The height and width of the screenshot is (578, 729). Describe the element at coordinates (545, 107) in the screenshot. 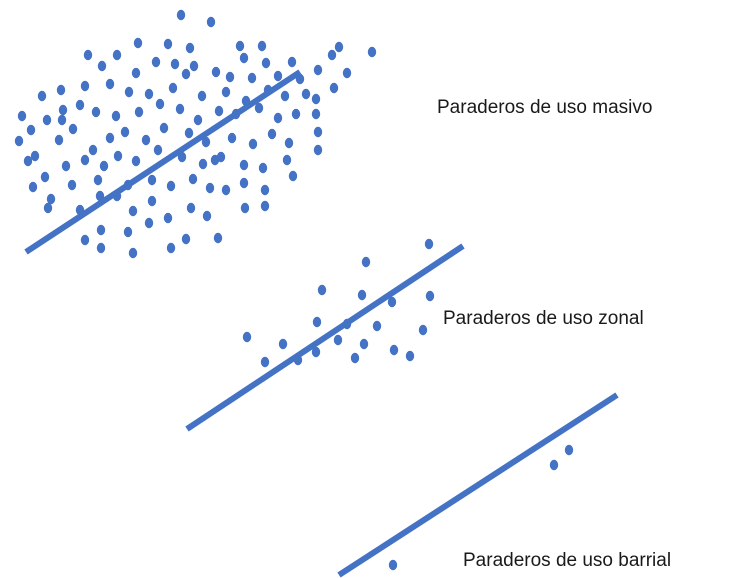

I see `label-masivo: Paraderos de uso masivo` at that location.